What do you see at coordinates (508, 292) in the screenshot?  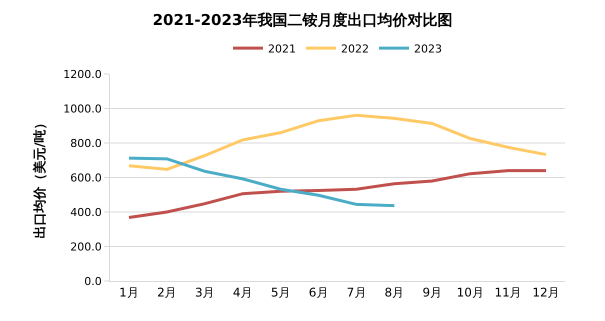 I see `x-tick-label: 11月` at bounding box center [508, 292].